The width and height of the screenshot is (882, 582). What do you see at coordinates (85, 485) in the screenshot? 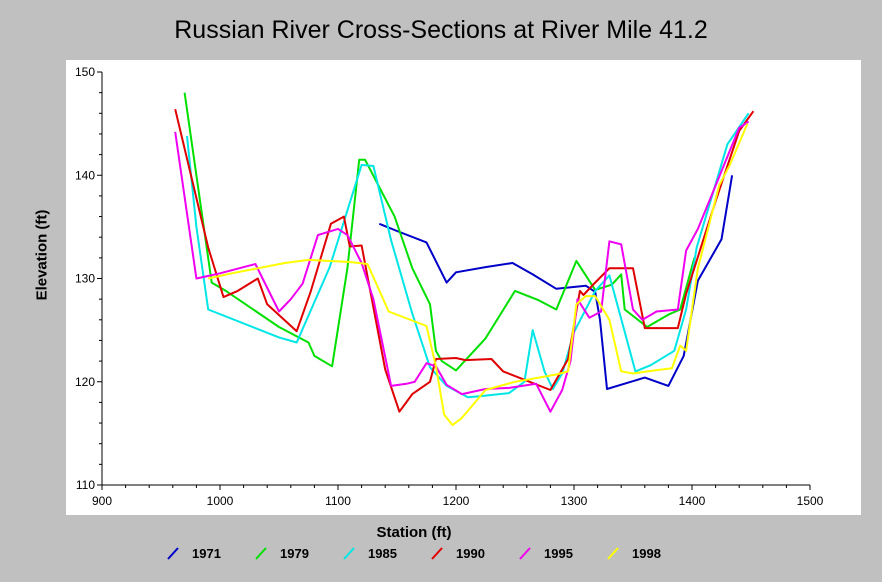
I see `y-tick-label: 110` at bounding box center [85, 485].